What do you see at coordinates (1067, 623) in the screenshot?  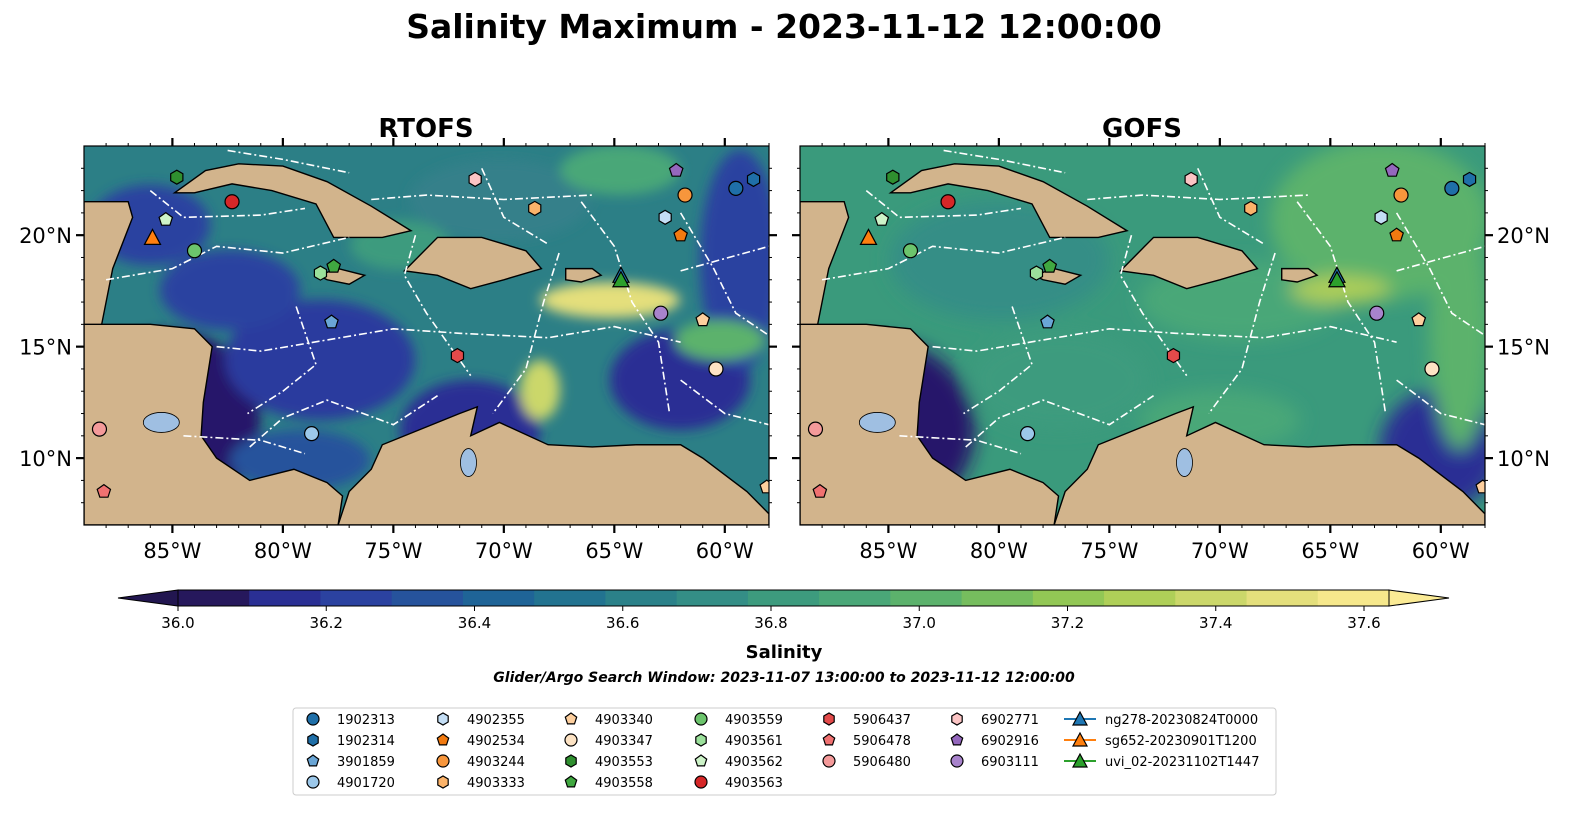 I see `colorbar-tick-label: 37.2` at bounding box center [1067, 623].